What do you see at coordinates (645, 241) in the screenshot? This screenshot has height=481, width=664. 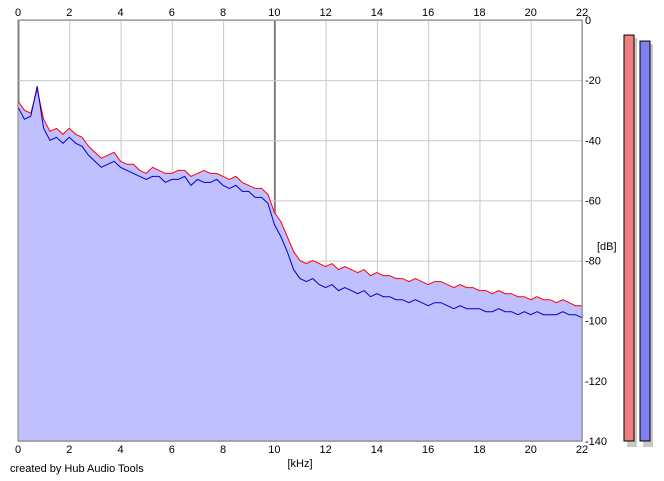 I see `right-level-meter` at bounding box center [645, 241].